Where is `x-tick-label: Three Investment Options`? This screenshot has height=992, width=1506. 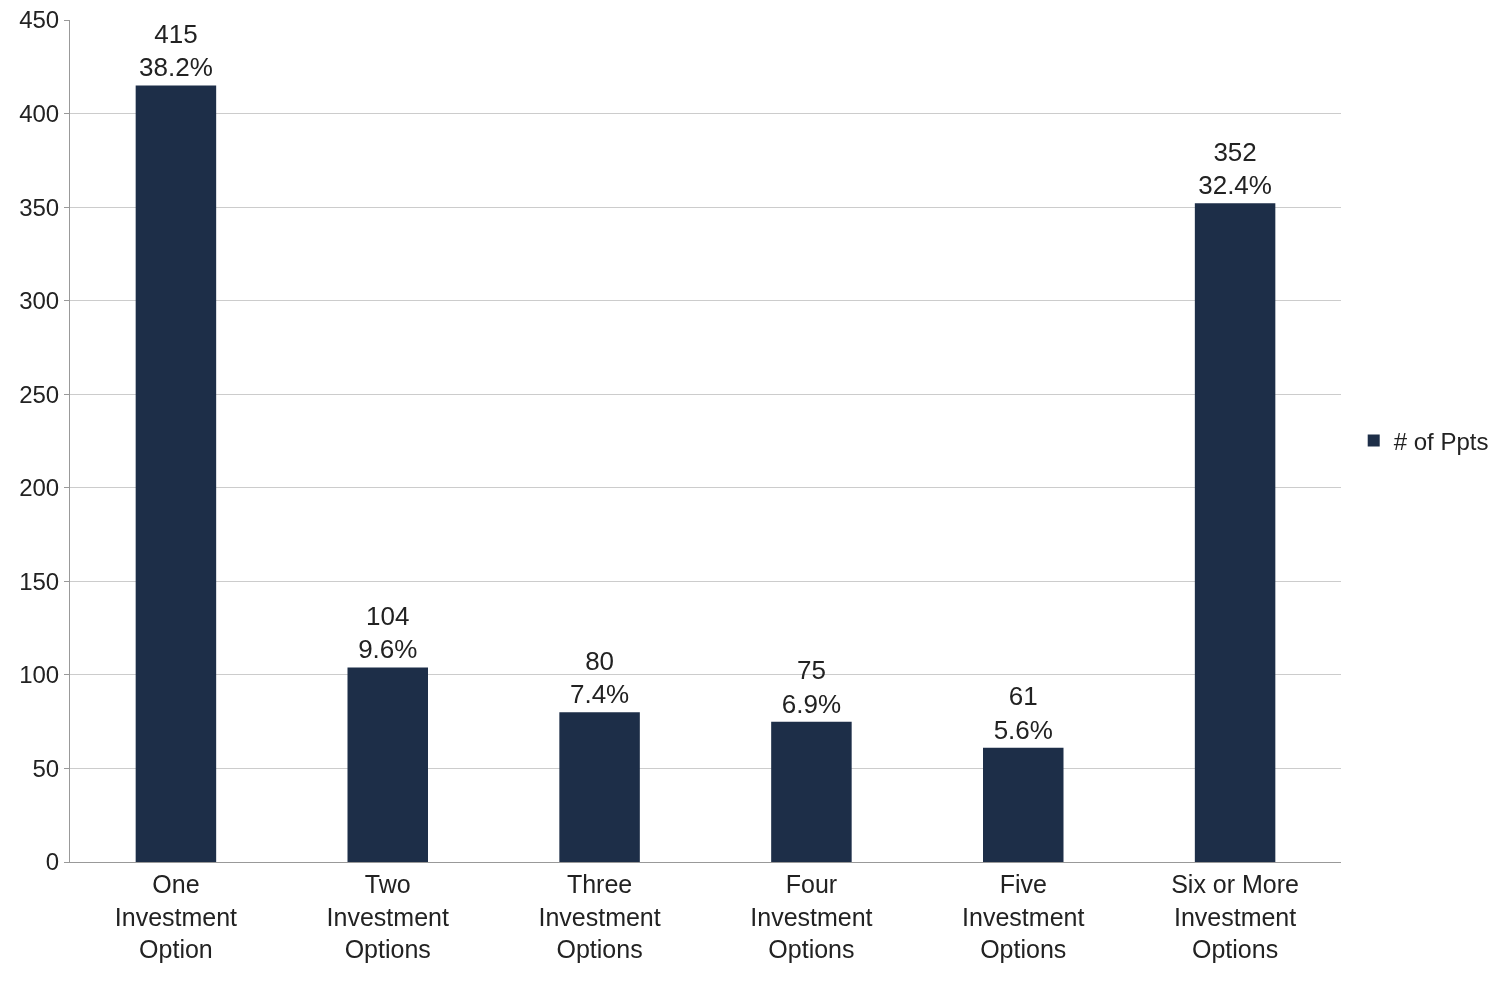 x-tick-label: Three Investment Options is located at coordinates (599, 916).